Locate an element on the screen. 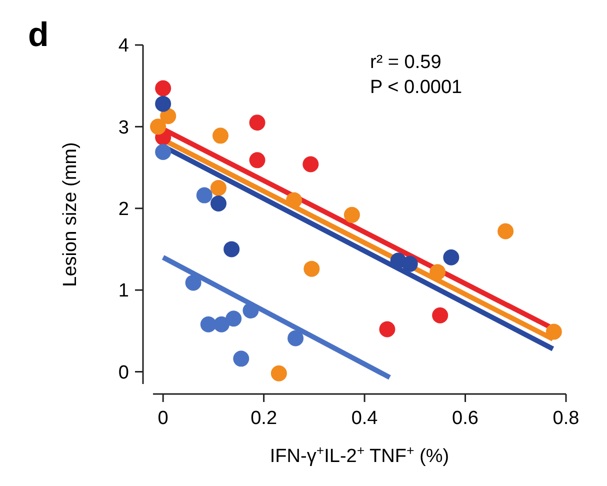  x-axis-title: IFN-γ$^{+}$IL-2$^{+}$ TNF$^{+}$ (%) is located at coordinates (360, 454).